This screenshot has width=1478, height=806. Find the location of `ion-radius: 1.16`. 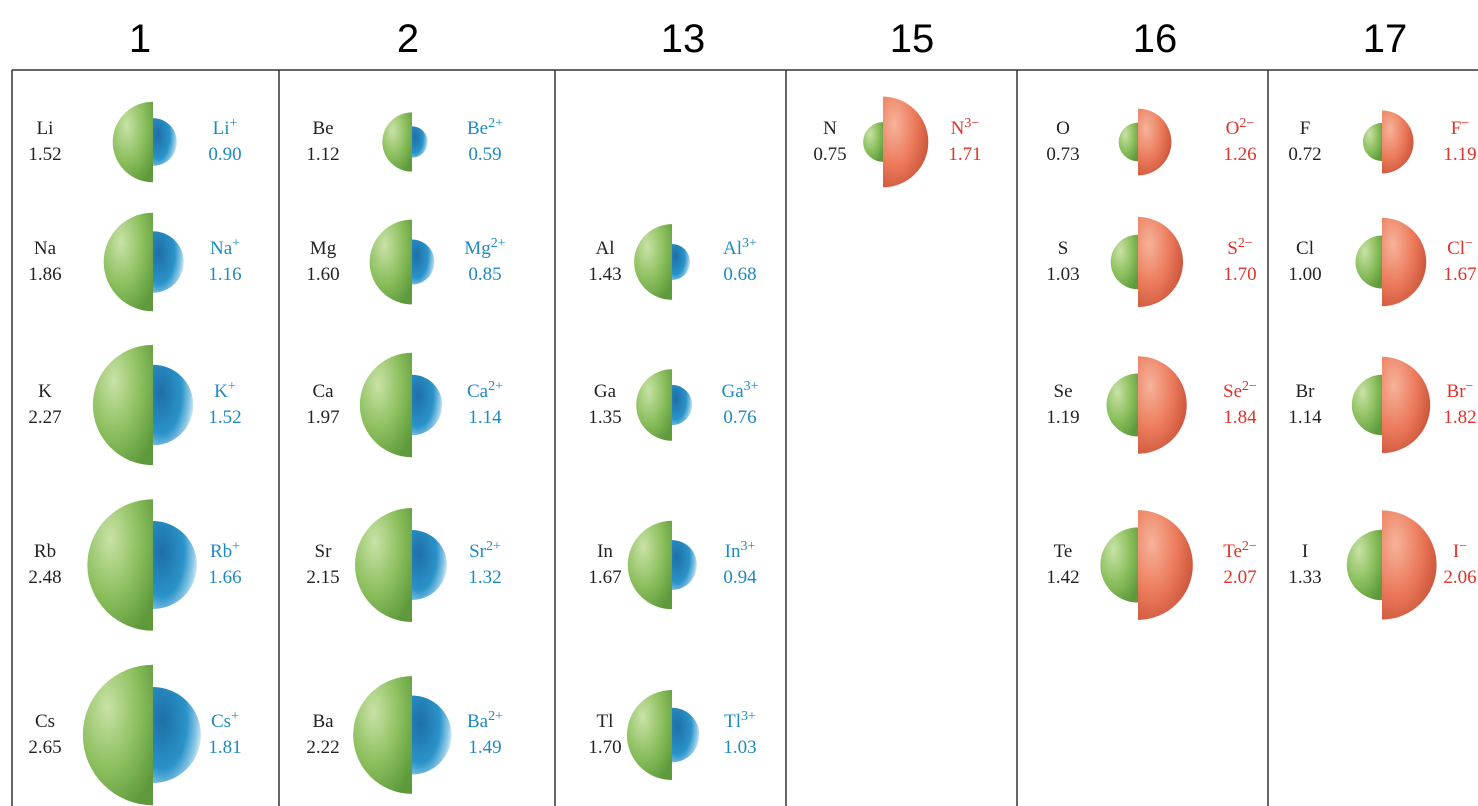

ion-radius: 1.16 is located at coordinates (224, 274).